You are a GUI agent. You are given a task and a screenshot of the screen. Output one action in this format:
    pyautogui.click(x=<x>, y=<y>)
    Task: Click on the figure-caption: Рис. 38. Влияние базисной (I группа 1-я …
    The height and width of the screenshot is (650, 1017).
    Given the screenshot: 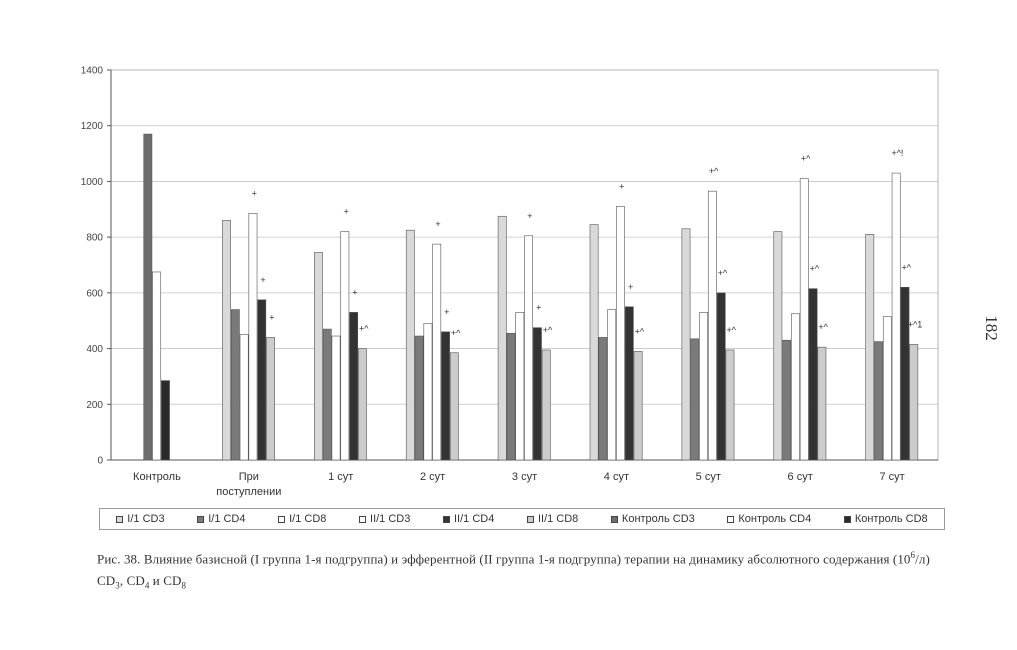 What is the action you would take?
    pyautogui.click(x=527, y=570)
    